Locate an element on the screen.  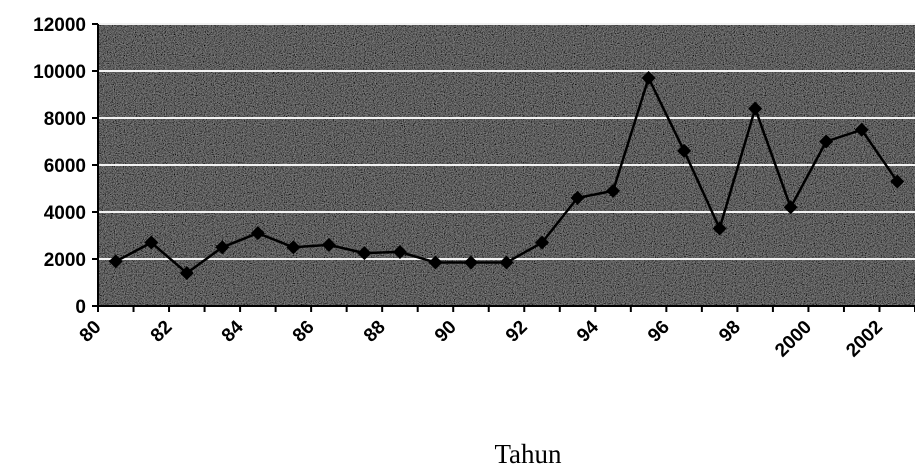
x-tick-label: 2002 is located at coordinates (864, 339).